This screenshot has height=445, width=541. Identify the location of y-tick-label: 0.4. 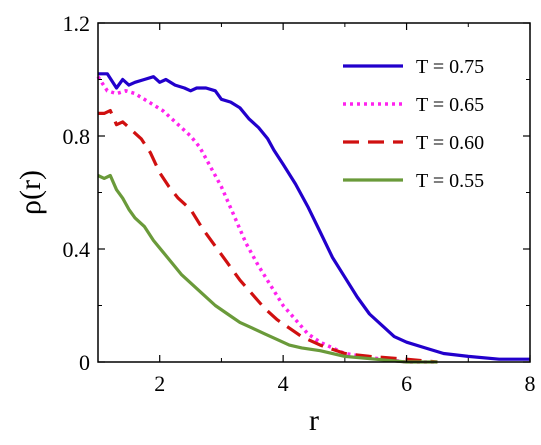
(77, 249).